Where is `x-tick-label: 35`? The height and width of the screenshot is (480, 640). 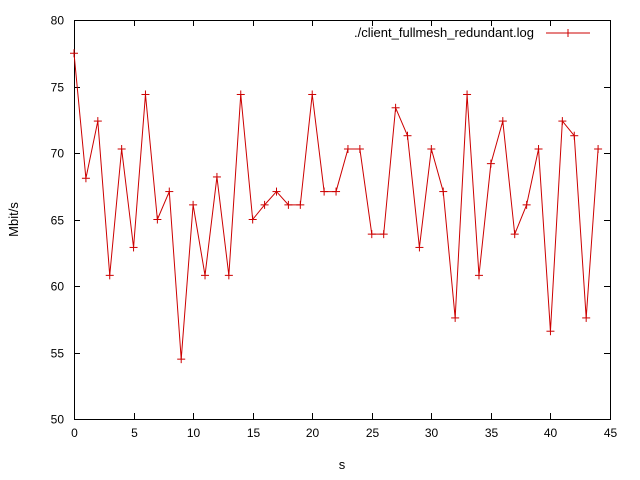 x-tick-label: 35 is located at coordinates (492, 433).